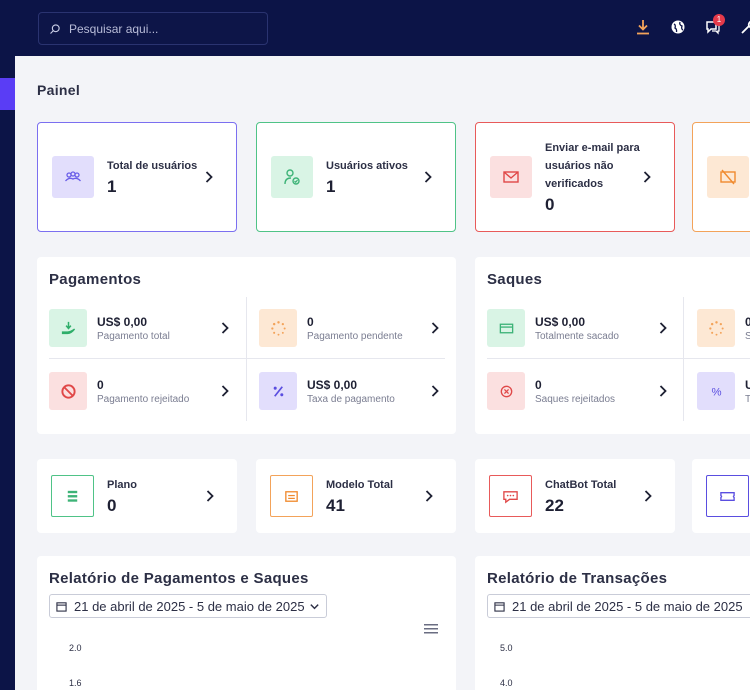  Describe the element at coordinates (360, 485) in the screenshot. I see `stat-label: Modelo Total` at that location.